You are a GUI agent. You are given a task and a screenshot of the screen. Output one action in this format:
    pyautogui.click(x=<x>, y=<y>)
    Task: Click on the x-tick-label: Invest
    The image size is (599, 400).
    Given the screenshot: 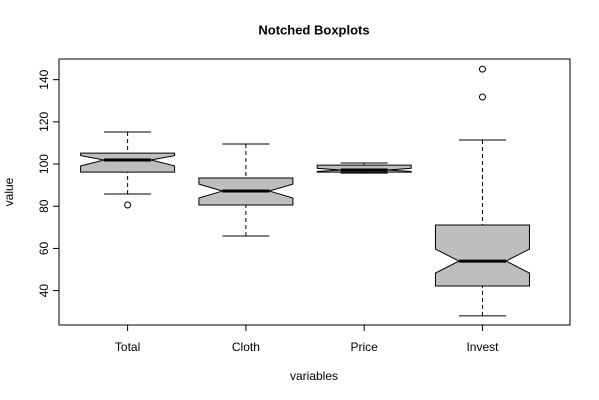 What is the action you would take?
    pyautogui.click(x=482, y=347)
    